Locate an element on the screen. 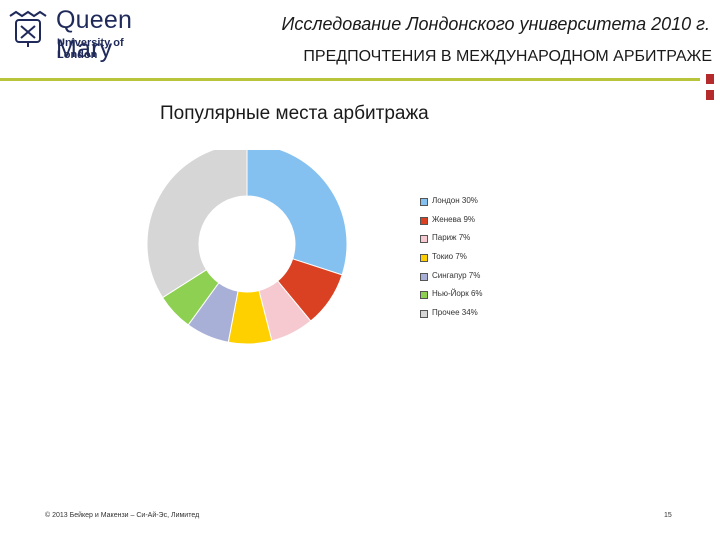 This screenshot has width=720, height=540. donut-slices is located at coordinates (247, 247).